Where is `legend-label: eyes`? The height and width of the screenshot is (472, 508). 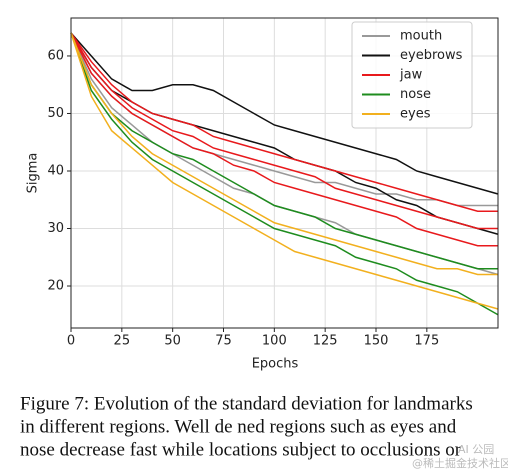 legend-label: eyes is located at coordinates (415, 114).